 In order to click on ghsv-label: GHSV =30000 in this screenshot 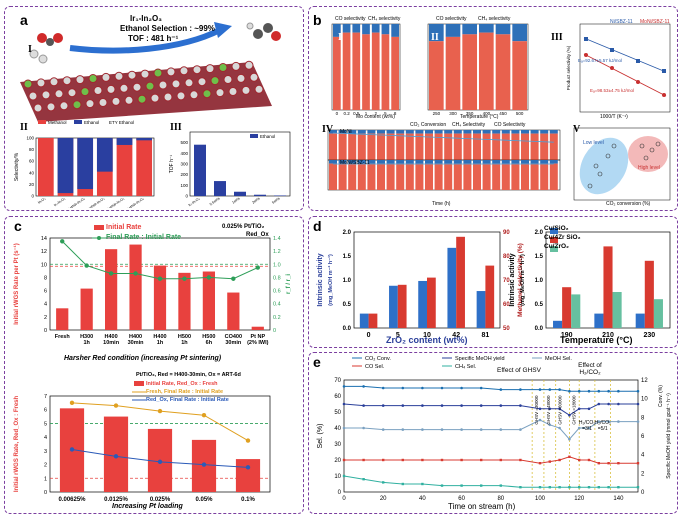, I will do `click(536, 410)`.